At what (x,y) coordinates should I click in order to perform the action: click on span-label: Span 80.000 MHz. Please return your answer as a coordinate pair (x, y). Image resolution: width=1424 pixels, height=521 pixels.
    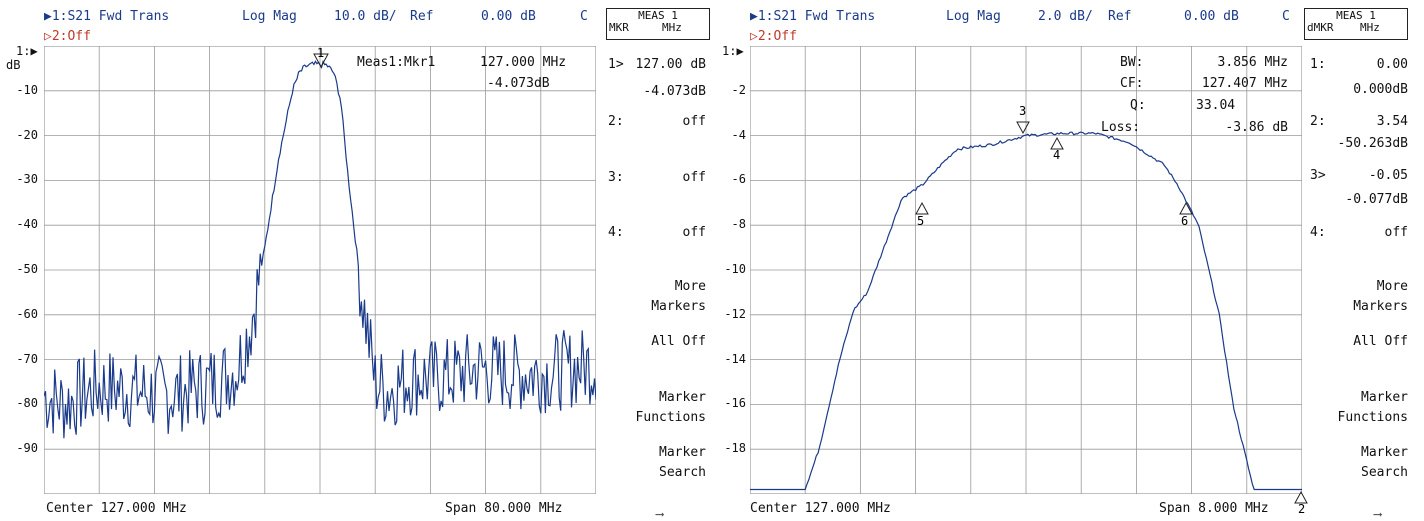
    Looking at the image, I should click on (504, 508).